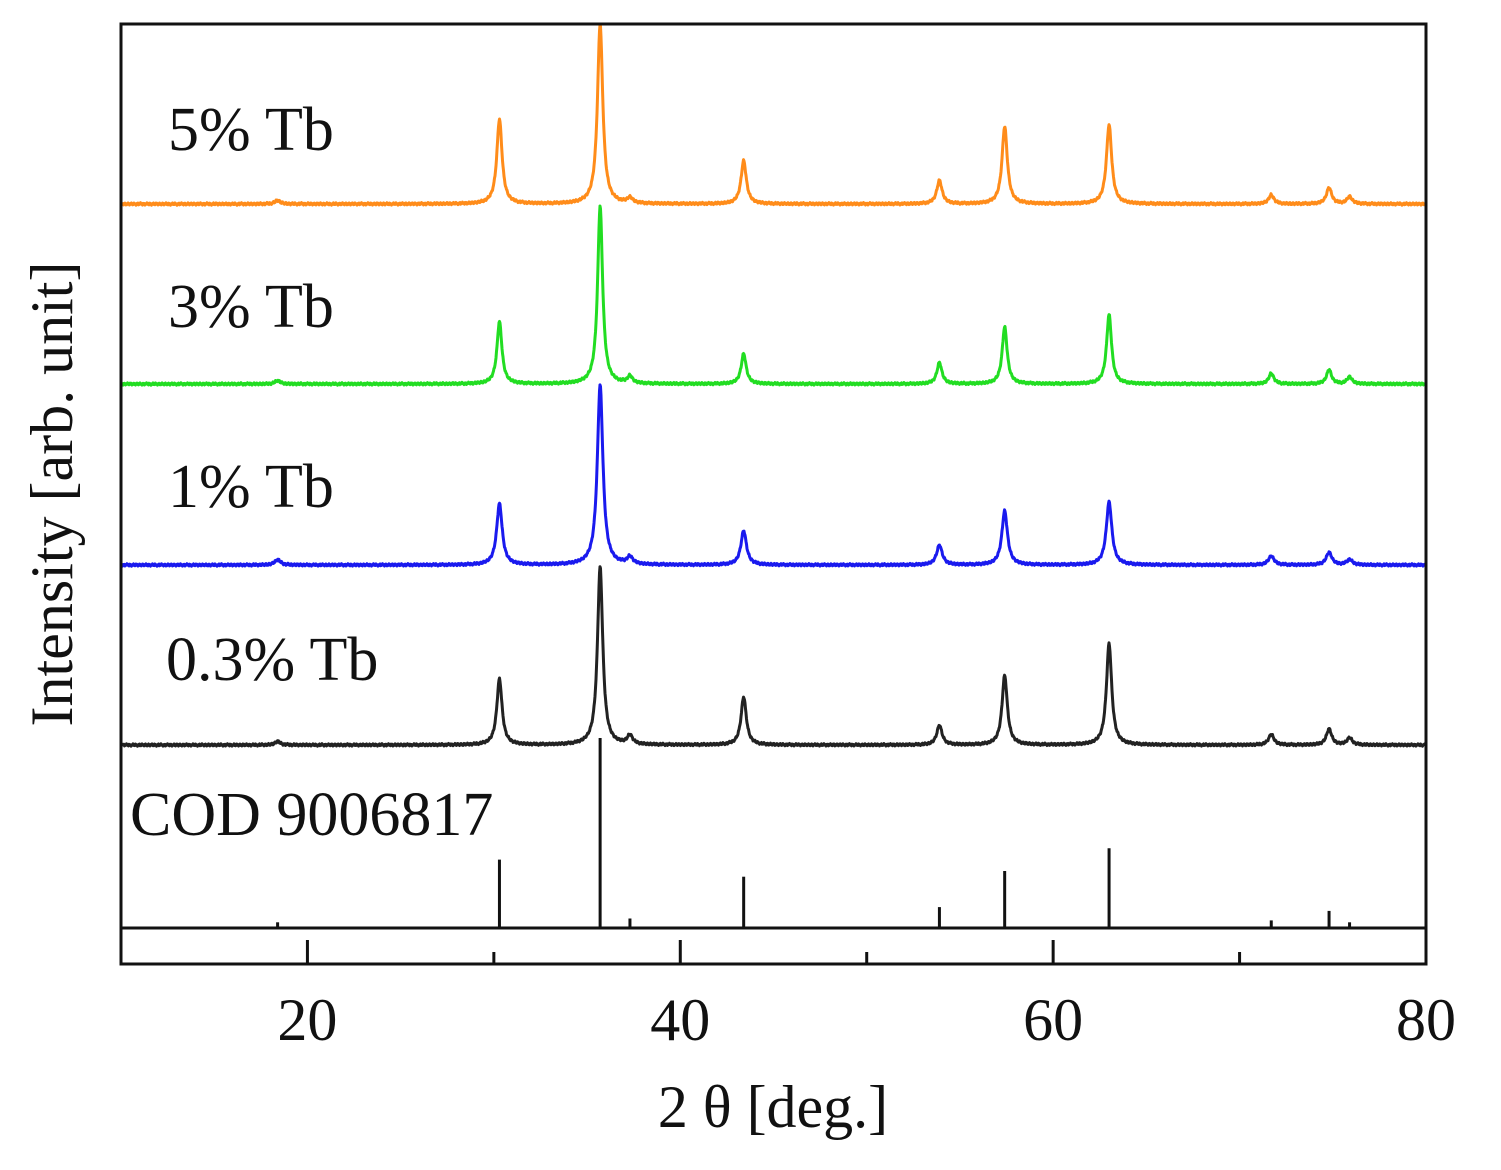 This screenshot has height=1170, width=1501. Describe the element at coordinates (773, 656) in the screenshot. I see `series-line-0-3-tb` at that location.